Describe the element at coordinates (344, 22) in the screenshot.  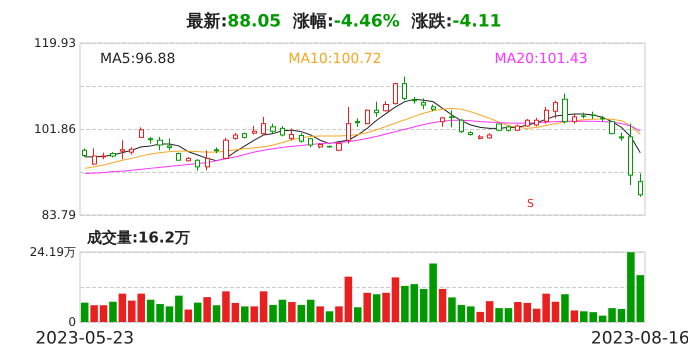
I see `chart-title: 最新:88.05 涨幅:-4.46% 涨跌:-4.11` at that location.